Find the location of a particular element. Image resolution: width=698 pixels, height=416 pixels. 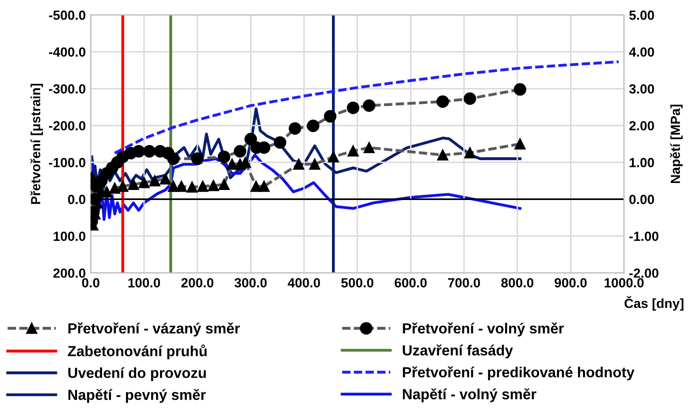

y-tick-label: -100.0 is located at coordinates (67, 163).